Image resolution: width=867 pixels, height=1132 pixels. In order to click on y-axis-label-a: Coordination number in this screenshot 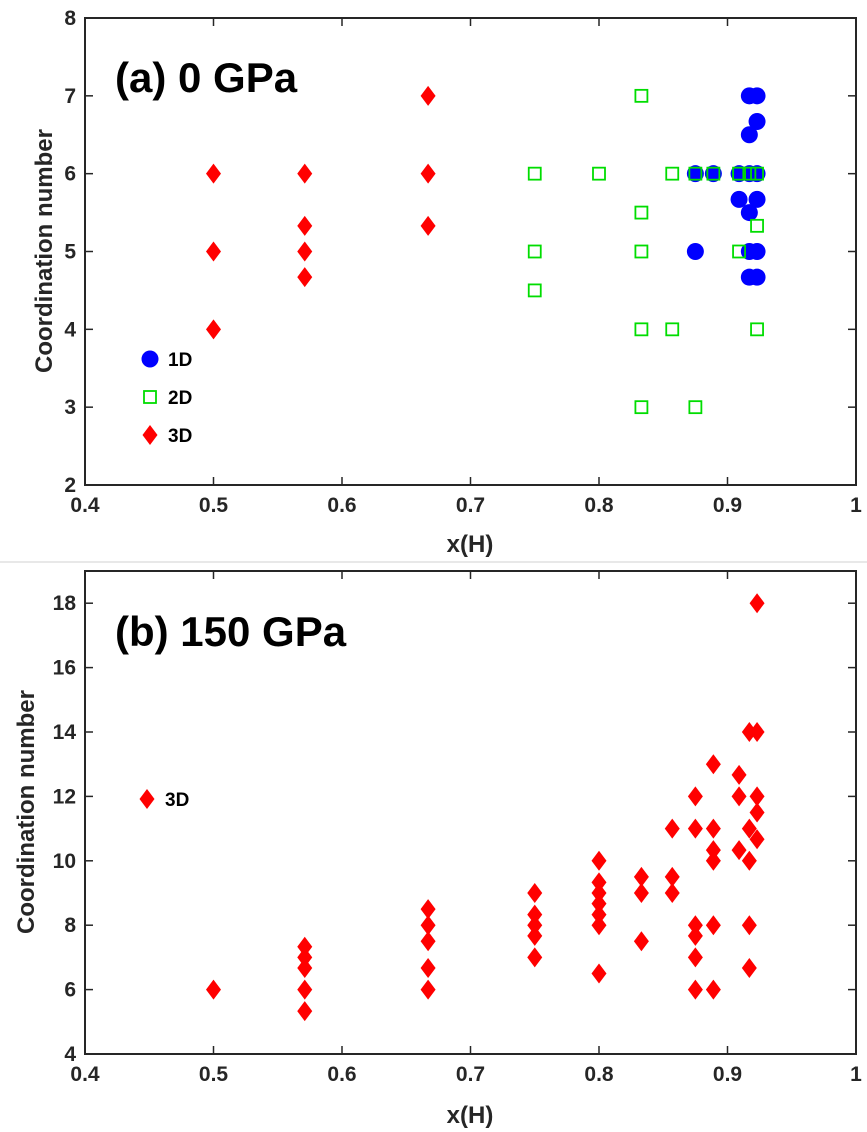, I will do `click(44, 251)`.